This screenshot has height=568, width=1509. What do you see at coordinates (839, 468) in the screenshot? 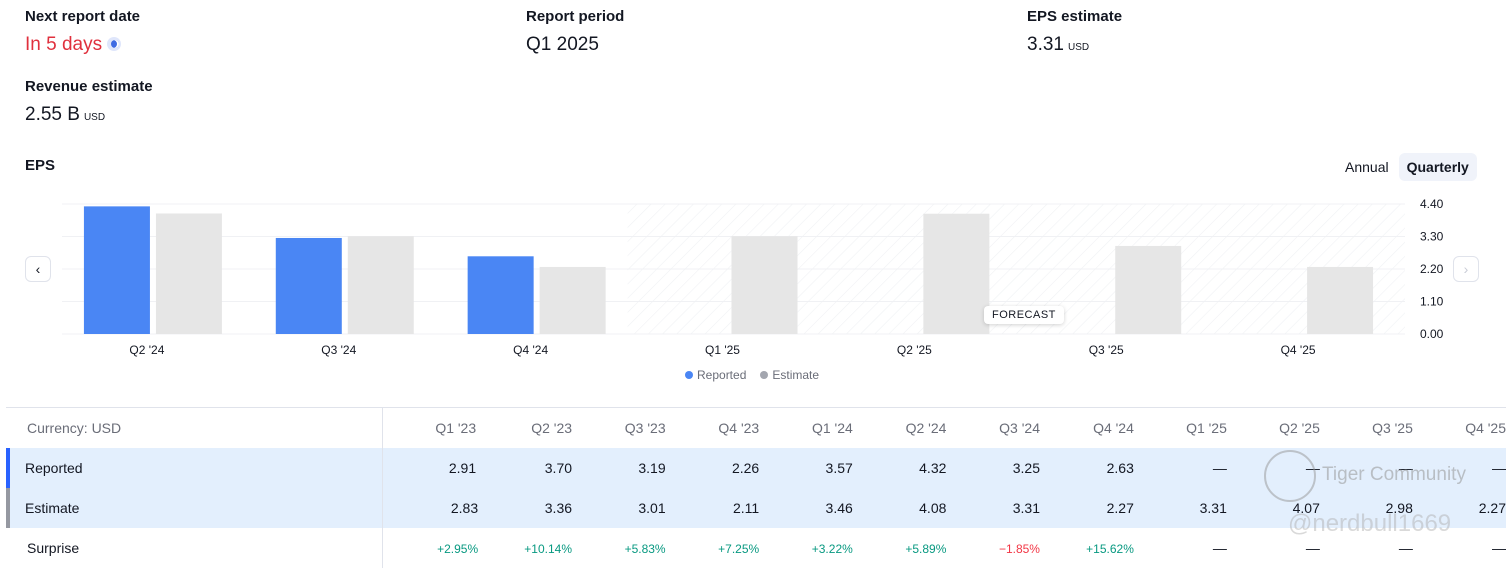
I see `cell-value: 3.57` at bounding box center [839, 468].